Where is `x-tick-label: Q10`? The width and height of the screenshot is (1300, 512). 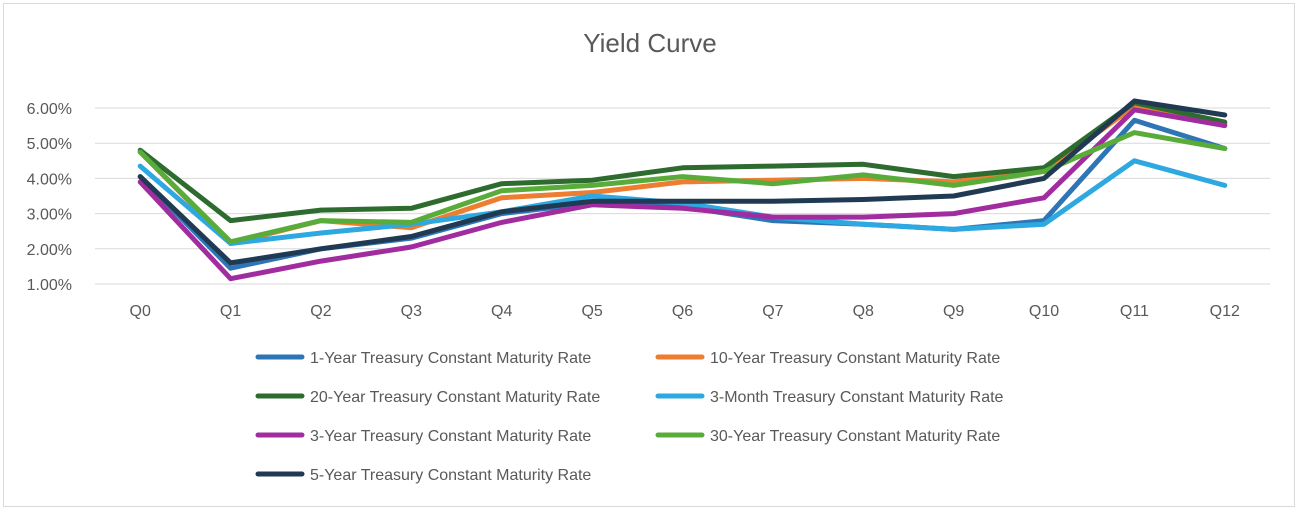 x-tick-label: Q10 is located at coordinates (1044, 311).